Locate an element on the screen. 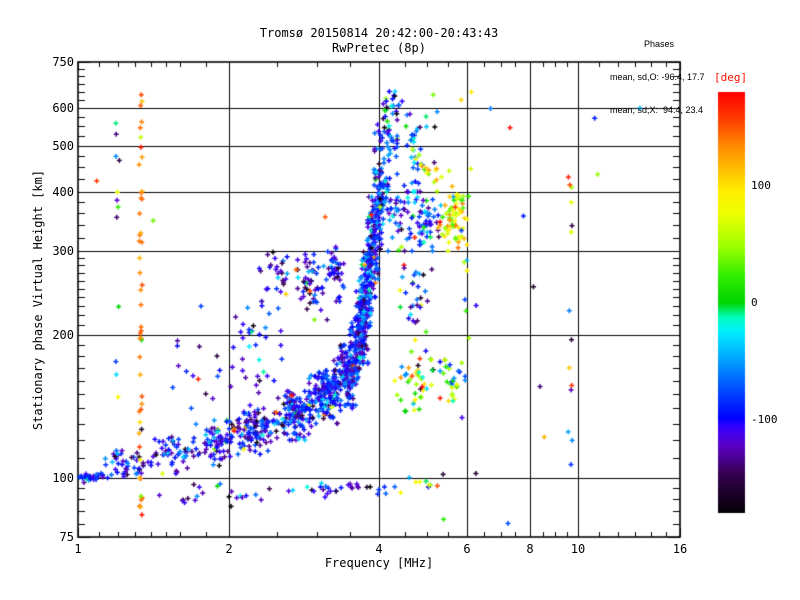 The image size is (800, 600). y-tick-label: 750 is located at coordinates (63, 62).